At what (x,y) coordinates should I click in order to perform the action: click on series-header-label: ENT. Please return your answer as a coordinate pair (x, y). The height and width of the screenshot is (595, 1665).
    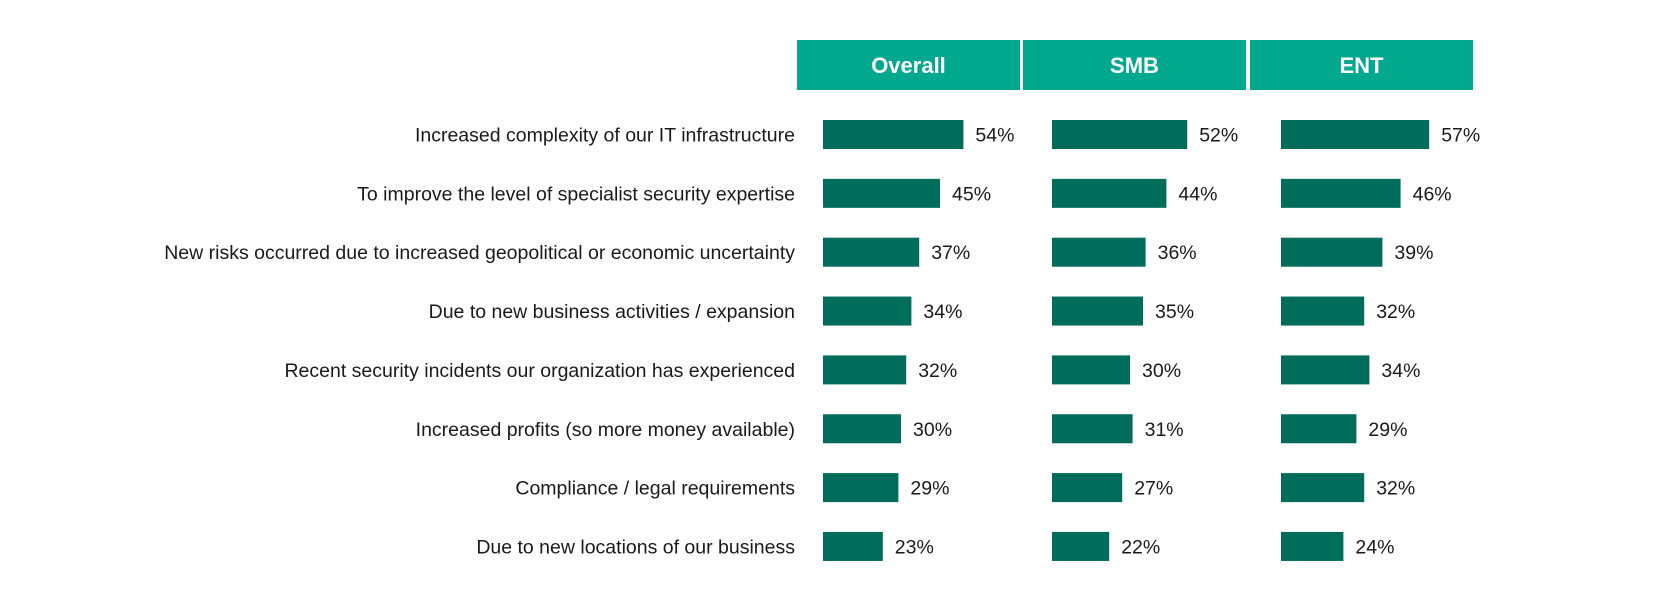
    Looking at the image, I should click on (1362, 65).